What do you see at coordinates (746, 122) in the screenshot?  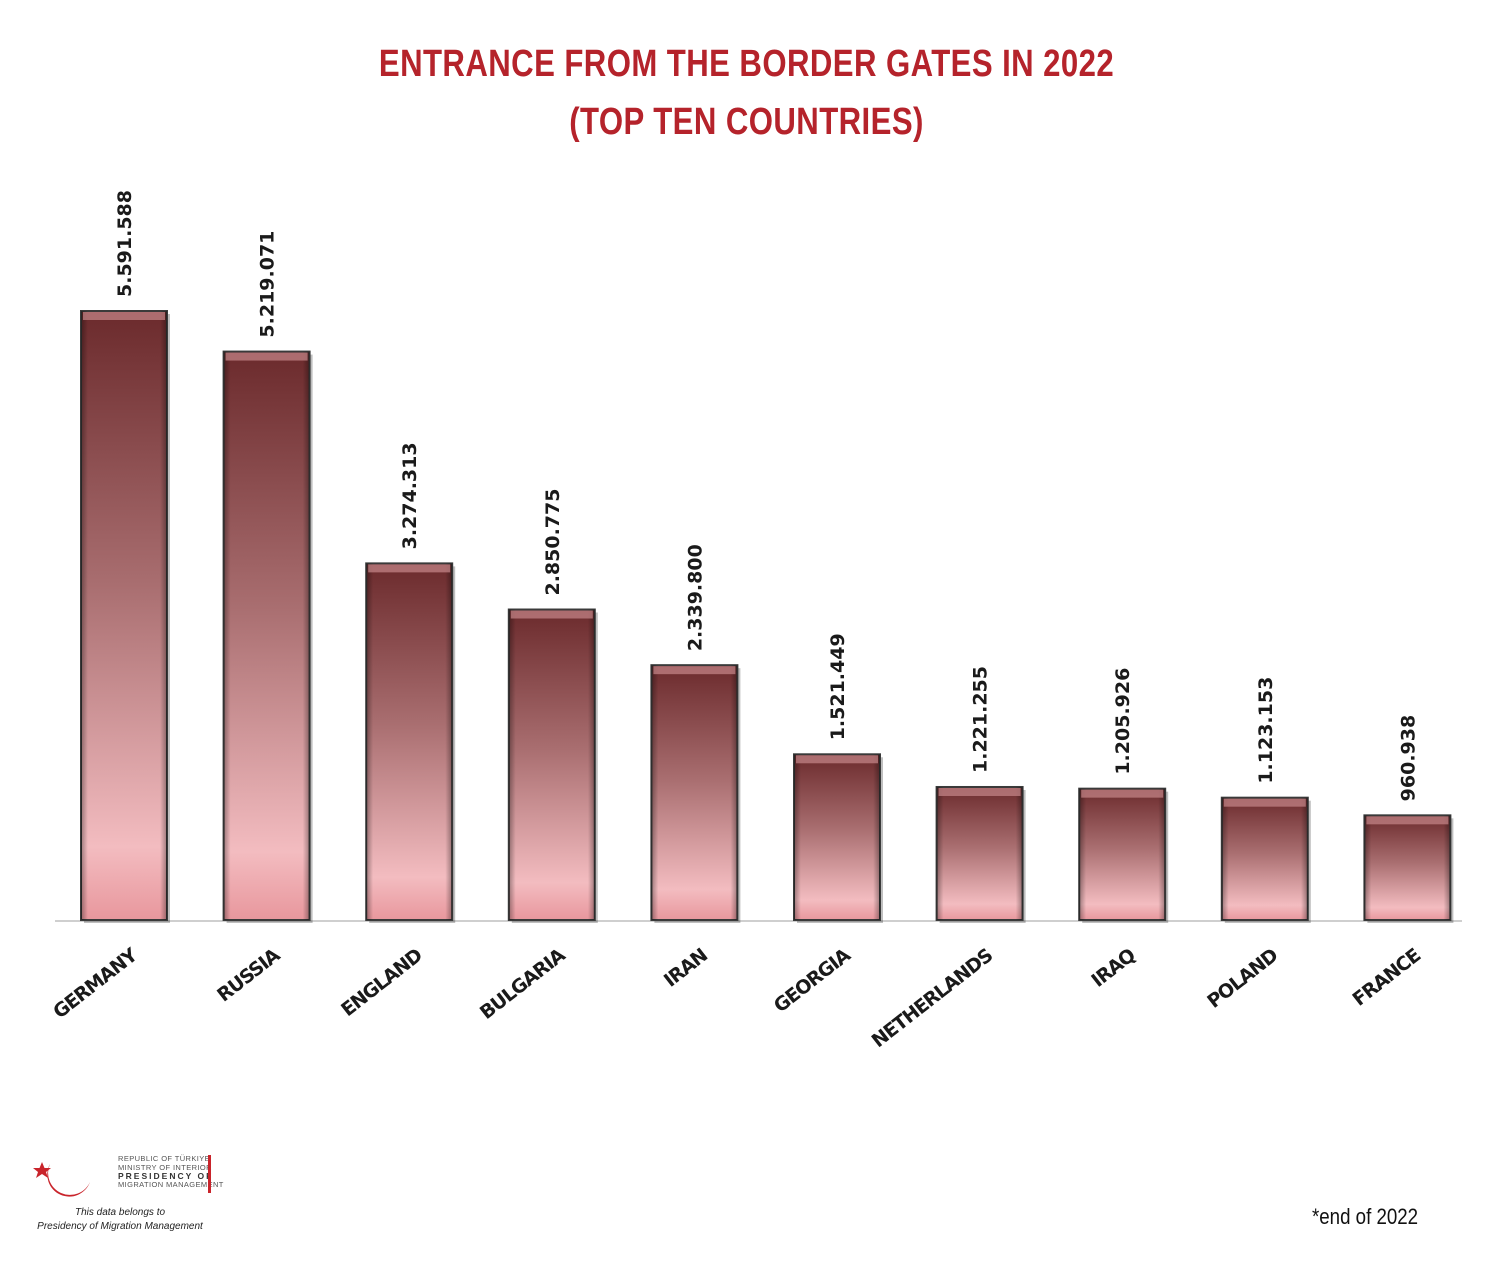 I see `chart-subtitle: (TOP TEN COUNTRIES)` at bounding box center [746, 122].